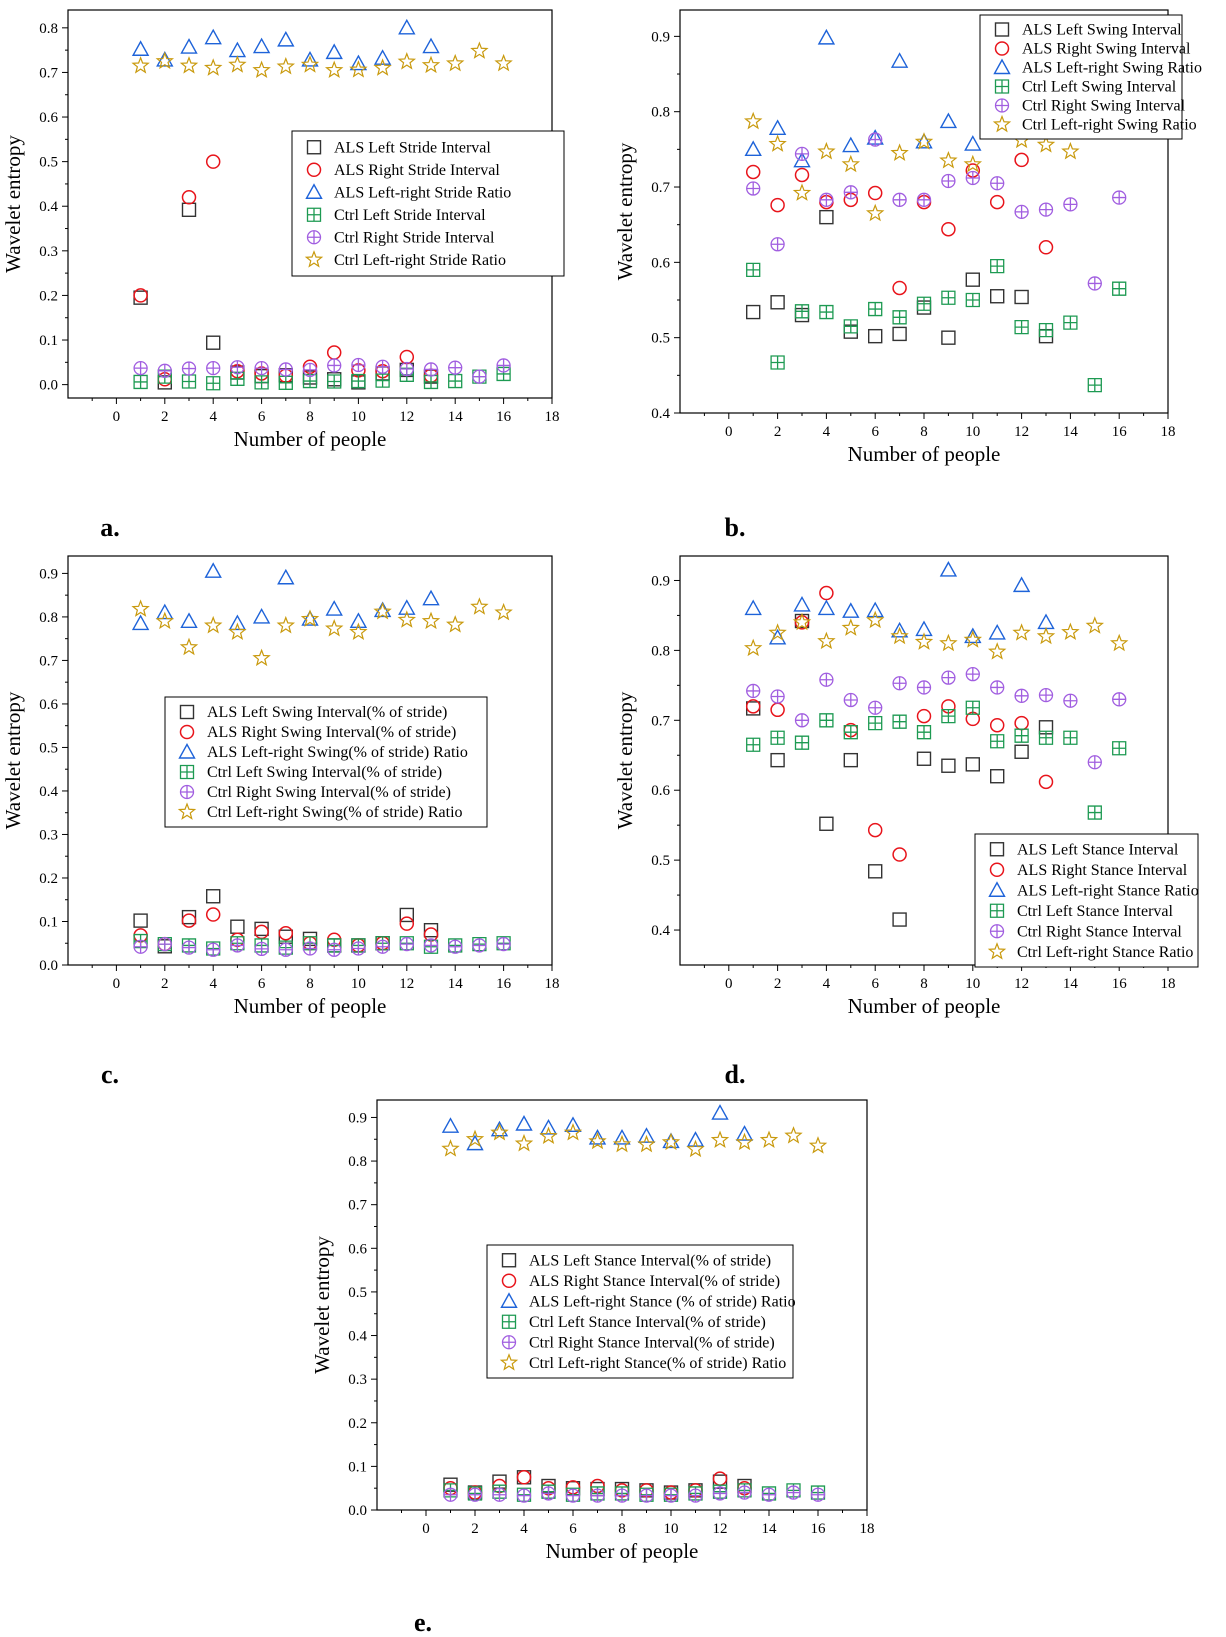 The width and height of the screenshot is (1226, 1637). I want to click on y-axis-label: Wavelet entropy, so click(625, 211).